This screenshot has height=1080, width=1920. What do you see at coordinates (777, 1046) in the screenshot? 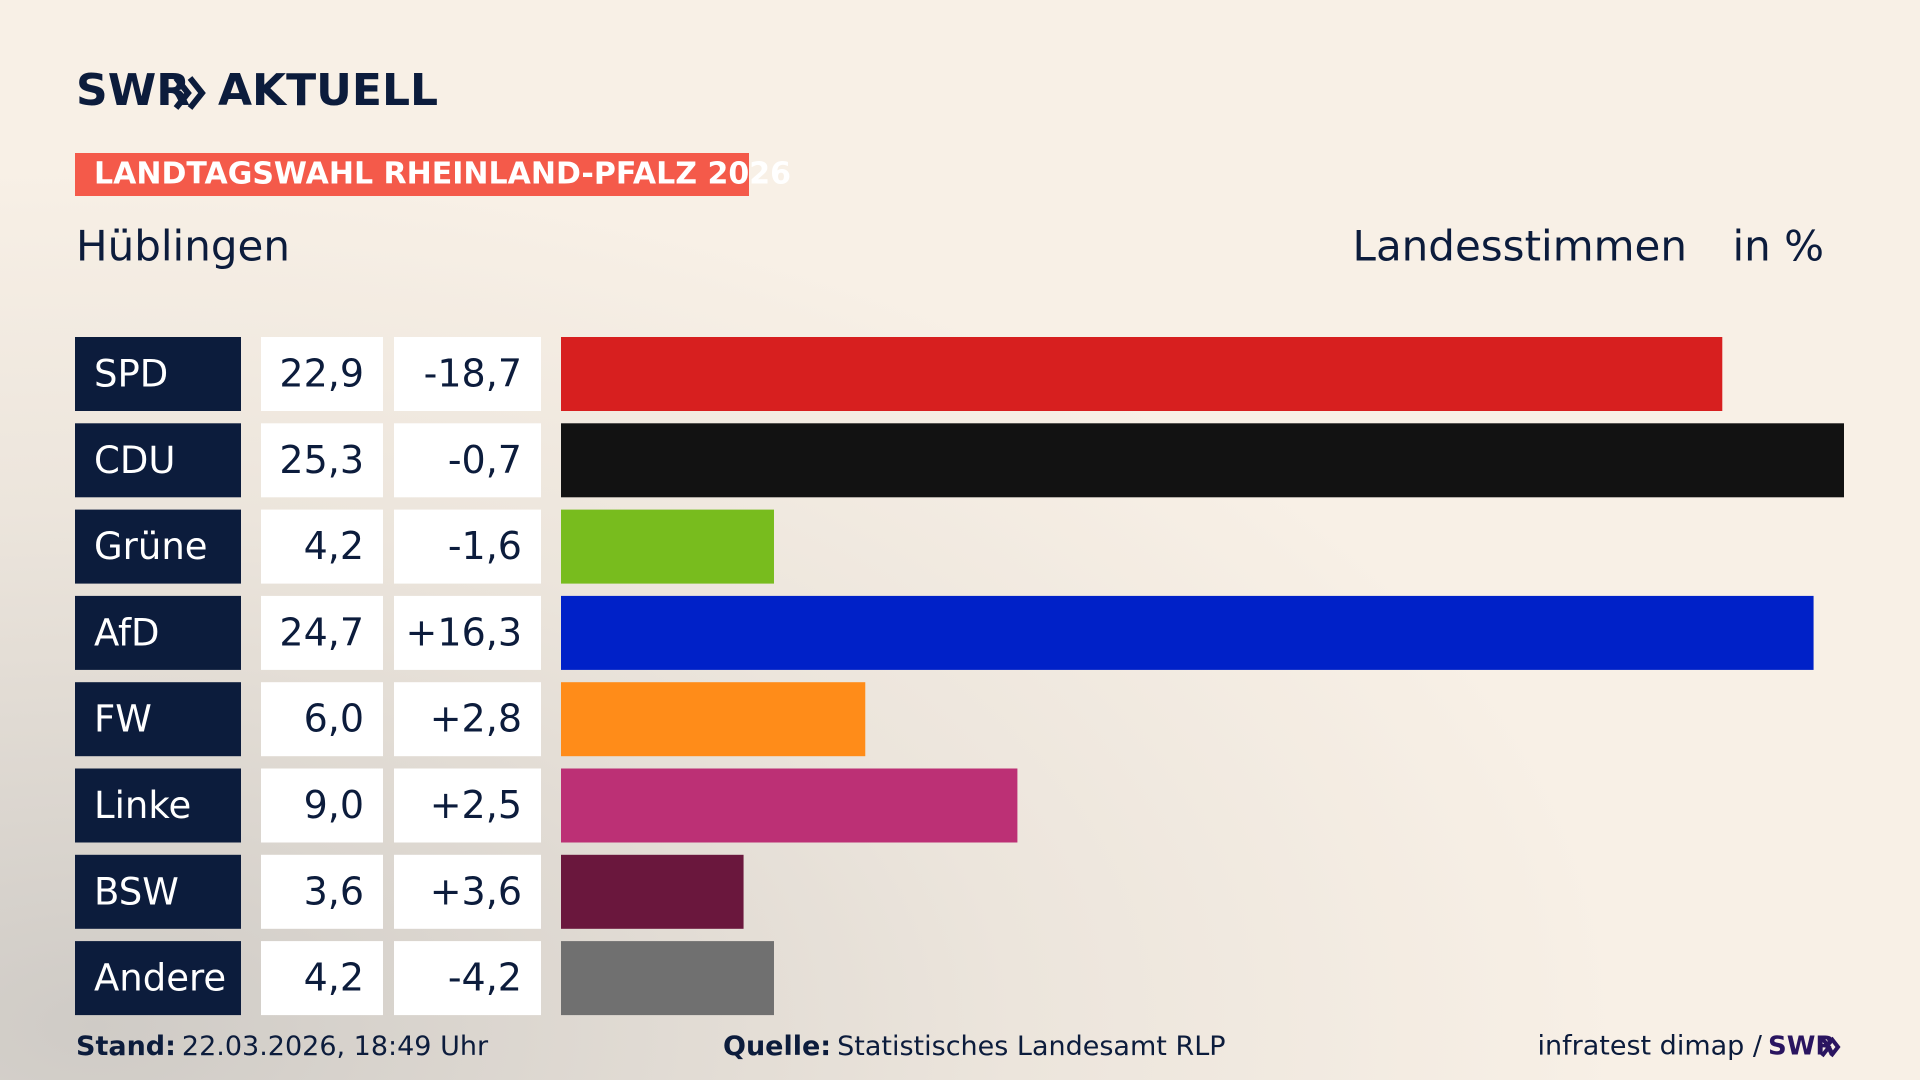
I see `source-label: Quelle:` at bounding box center [777, 1046].